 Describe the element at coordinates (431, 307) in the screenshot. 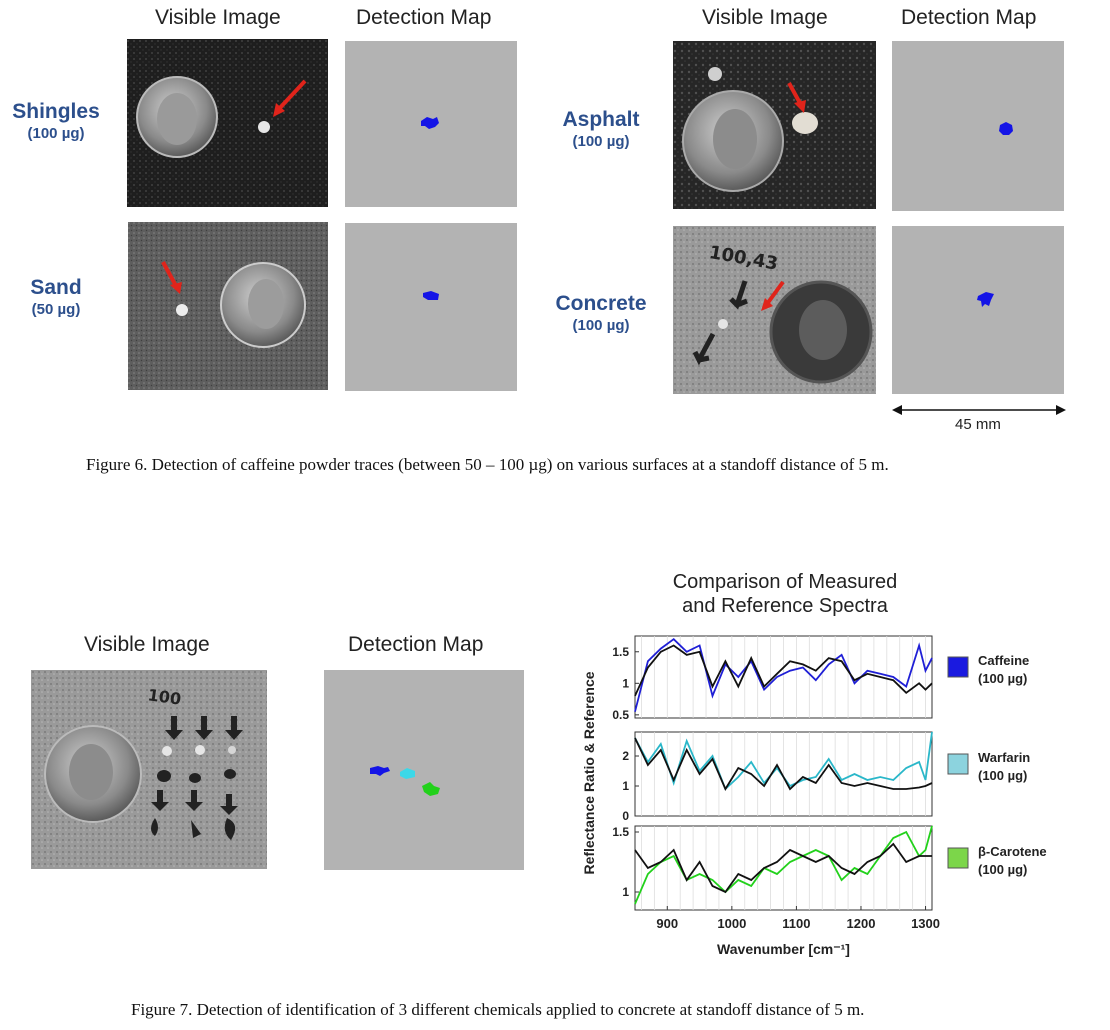

I see `sand-detection-map` at that location.